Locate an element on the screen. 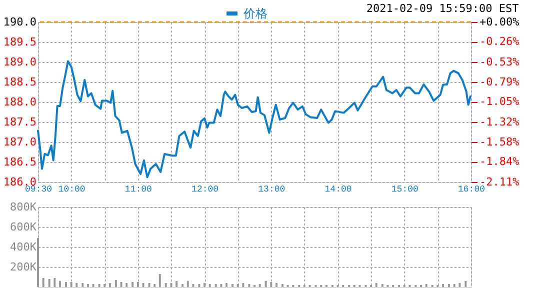  y-tick-label: 188.5 is located at coordinates (19, 82).